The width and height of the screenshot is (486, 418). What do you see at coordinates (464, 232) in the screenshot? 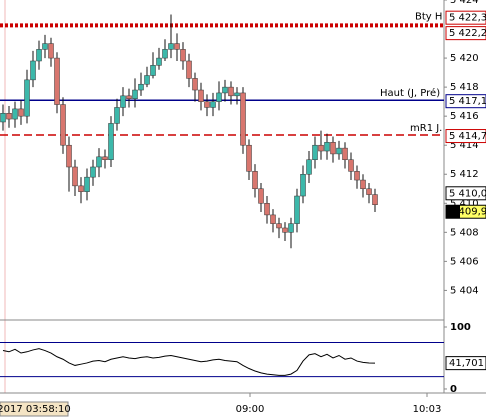
I see `y-tick-label: 5 408` at bounding box center [464, 232].